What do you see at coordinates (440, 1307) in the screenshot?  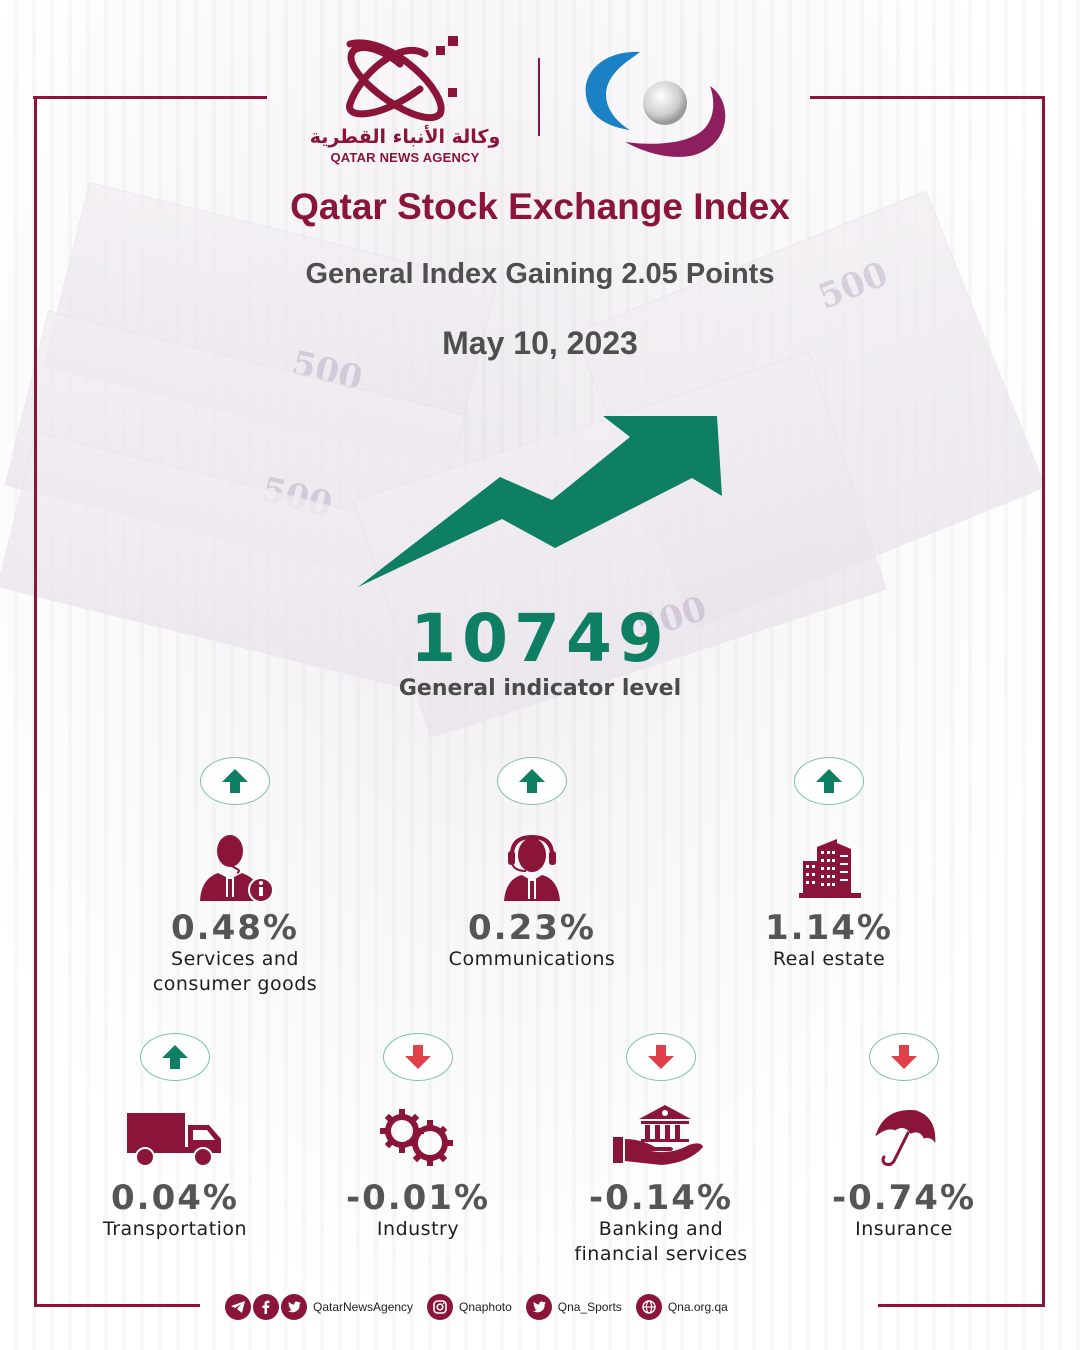 I see `instagram-icon` at bounding box center [440, 1307].